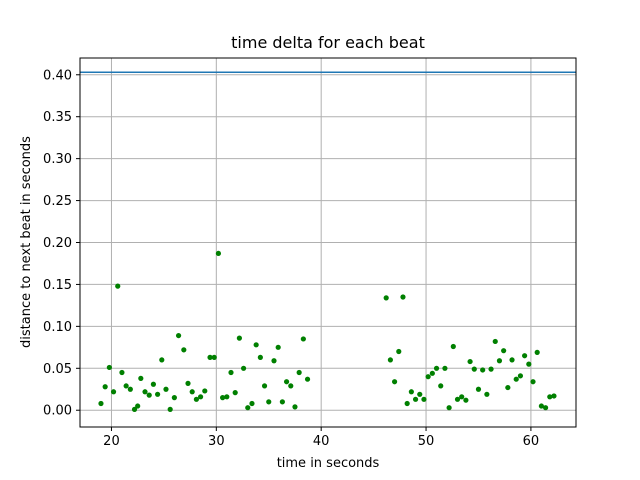  Describe the element at coordinates (57, 327) in the screenshot. I see `y-tick-label: 0.10` at that location.